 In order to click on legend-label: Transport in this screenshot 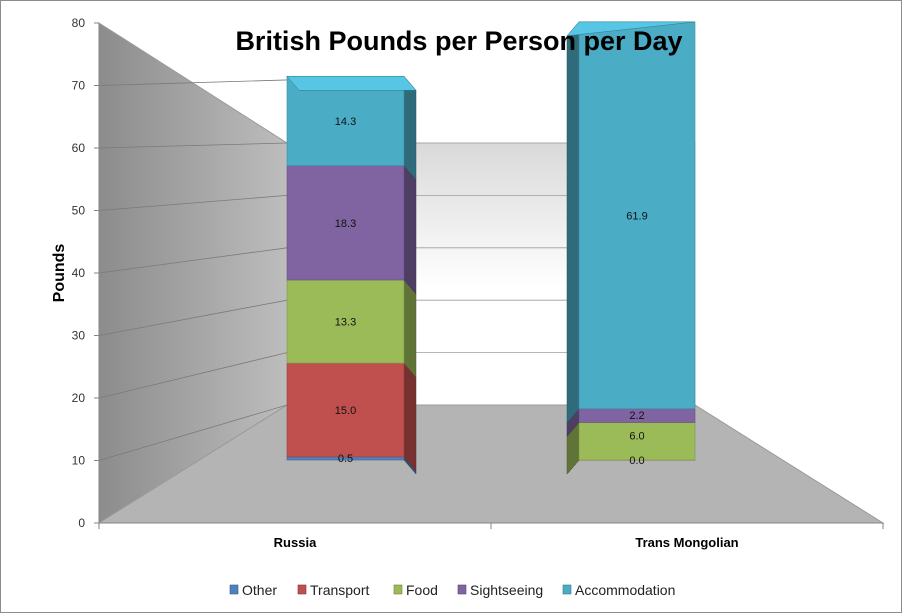, I will do `click(340, 590)`.